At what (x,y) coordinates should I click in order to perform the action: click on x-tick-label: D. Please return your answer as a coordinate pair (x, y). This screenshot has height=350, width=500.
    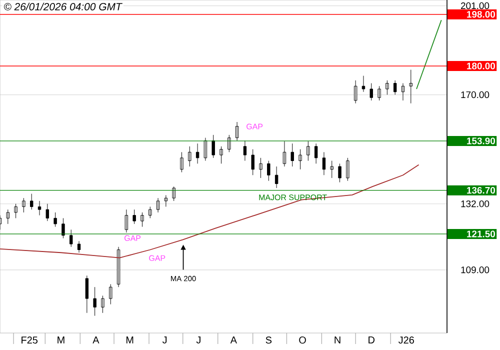
    Looking at the image, I should click on (371, 340).